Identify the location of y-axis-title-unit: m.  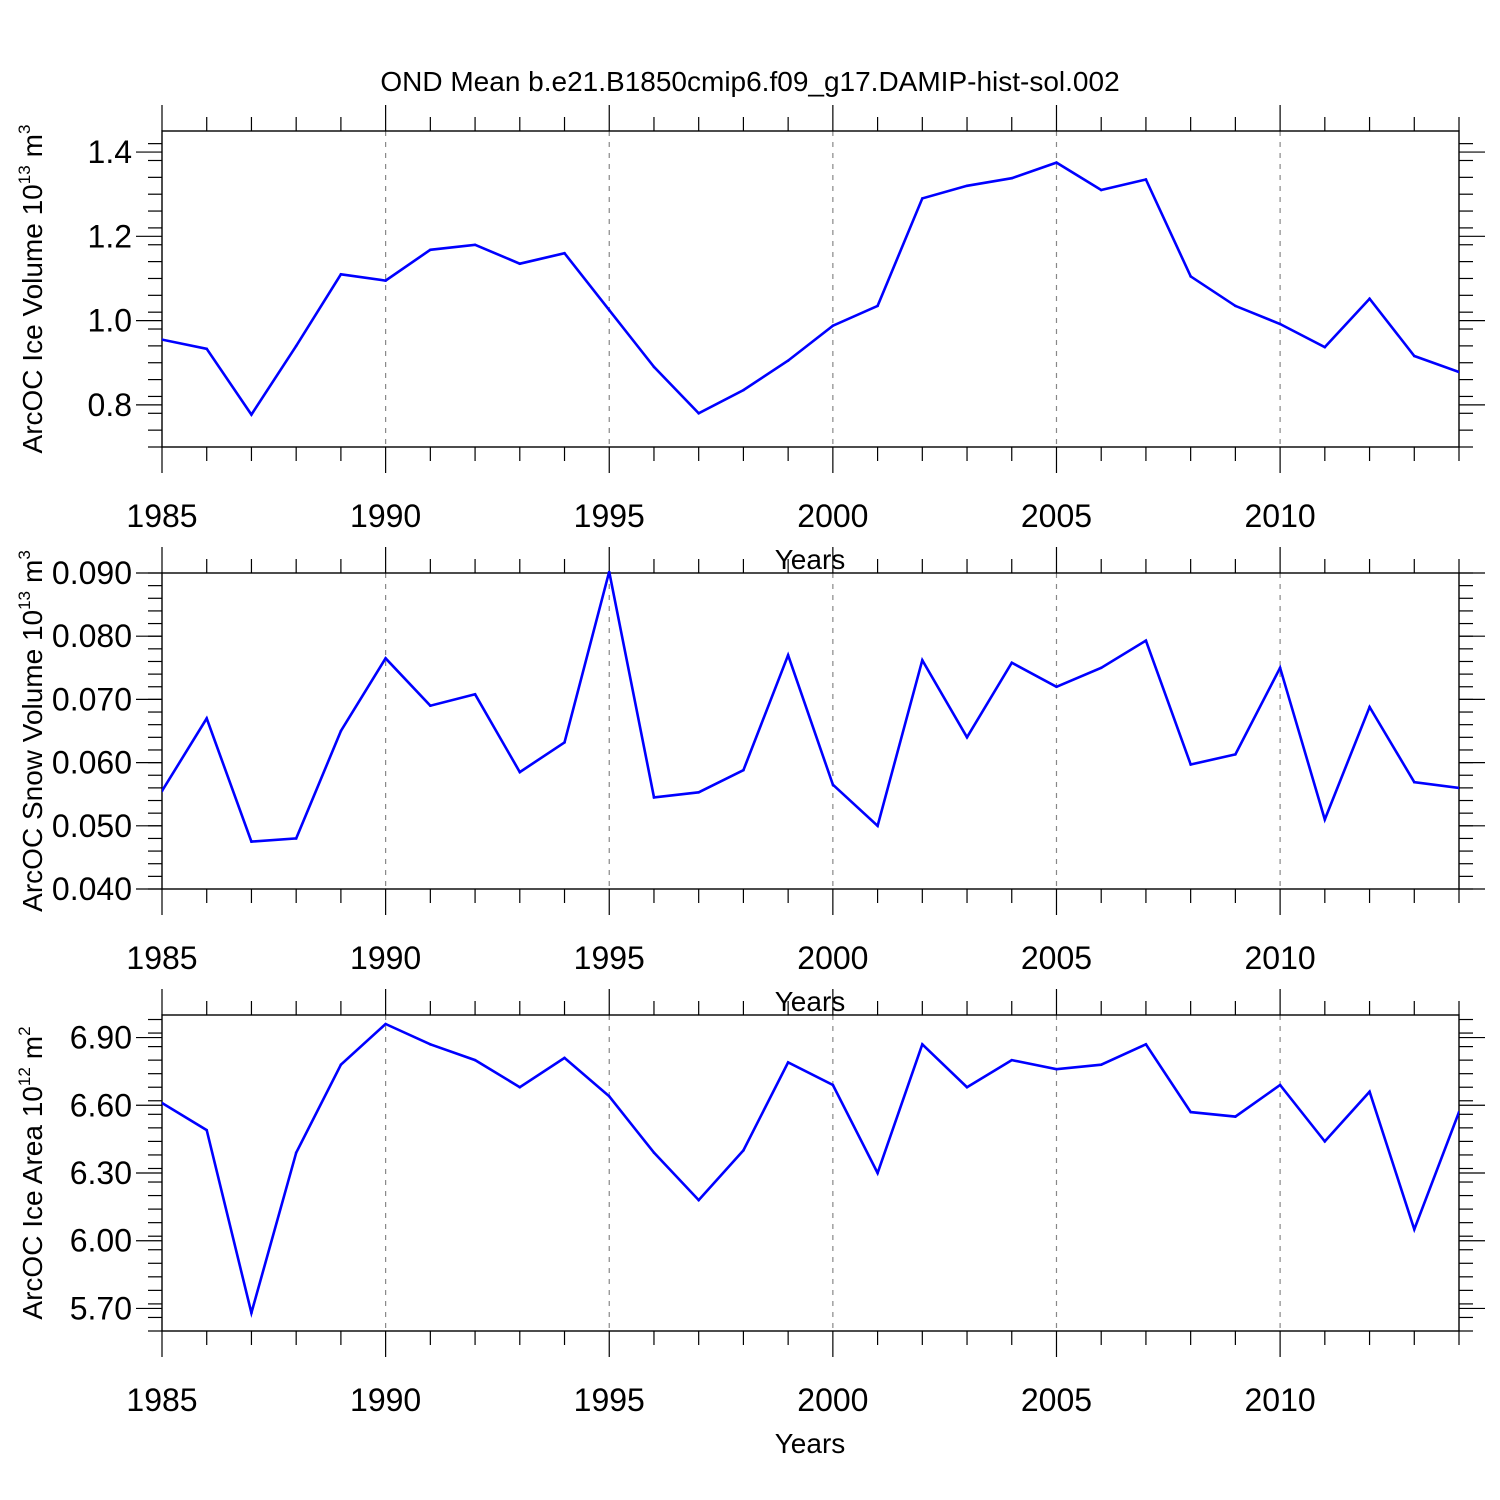
(32, 571).